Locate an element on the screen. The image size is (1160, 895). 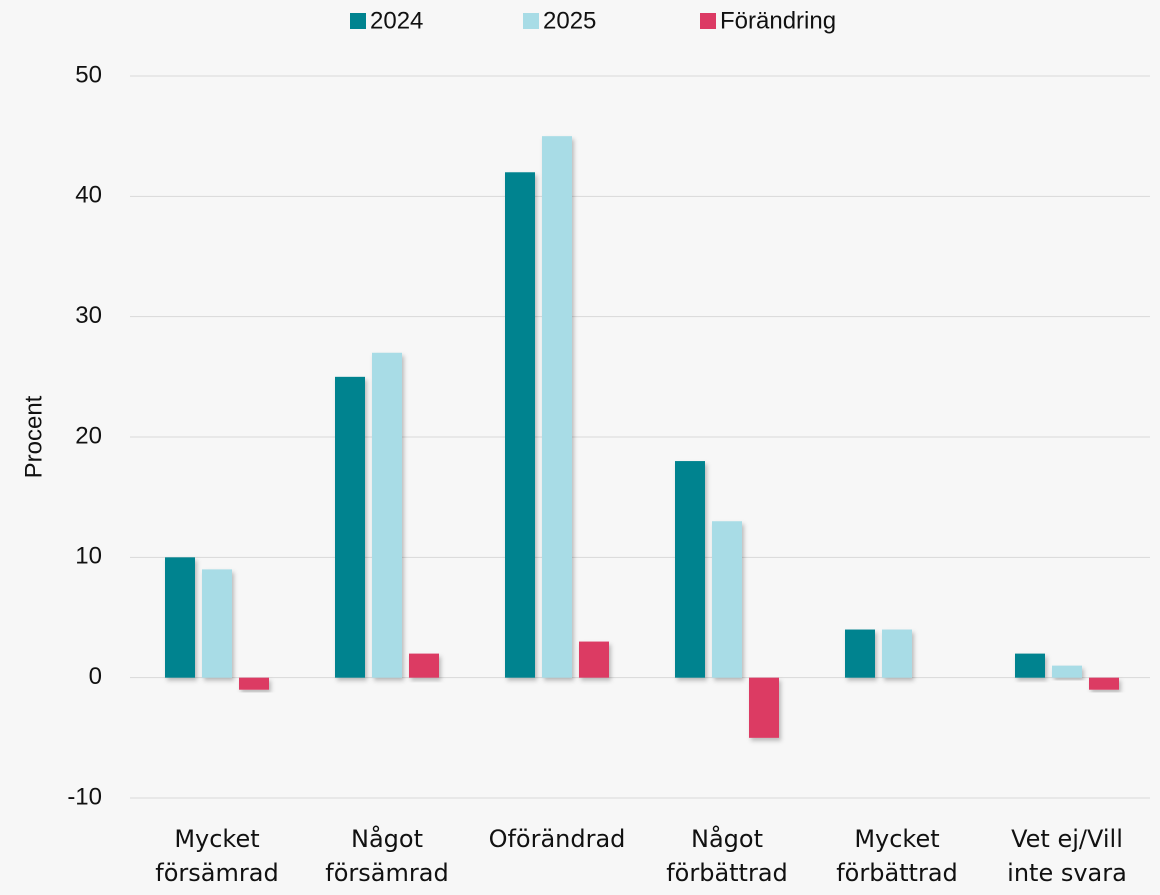
legend-label: 2024 is located at coordinates (396, 20).